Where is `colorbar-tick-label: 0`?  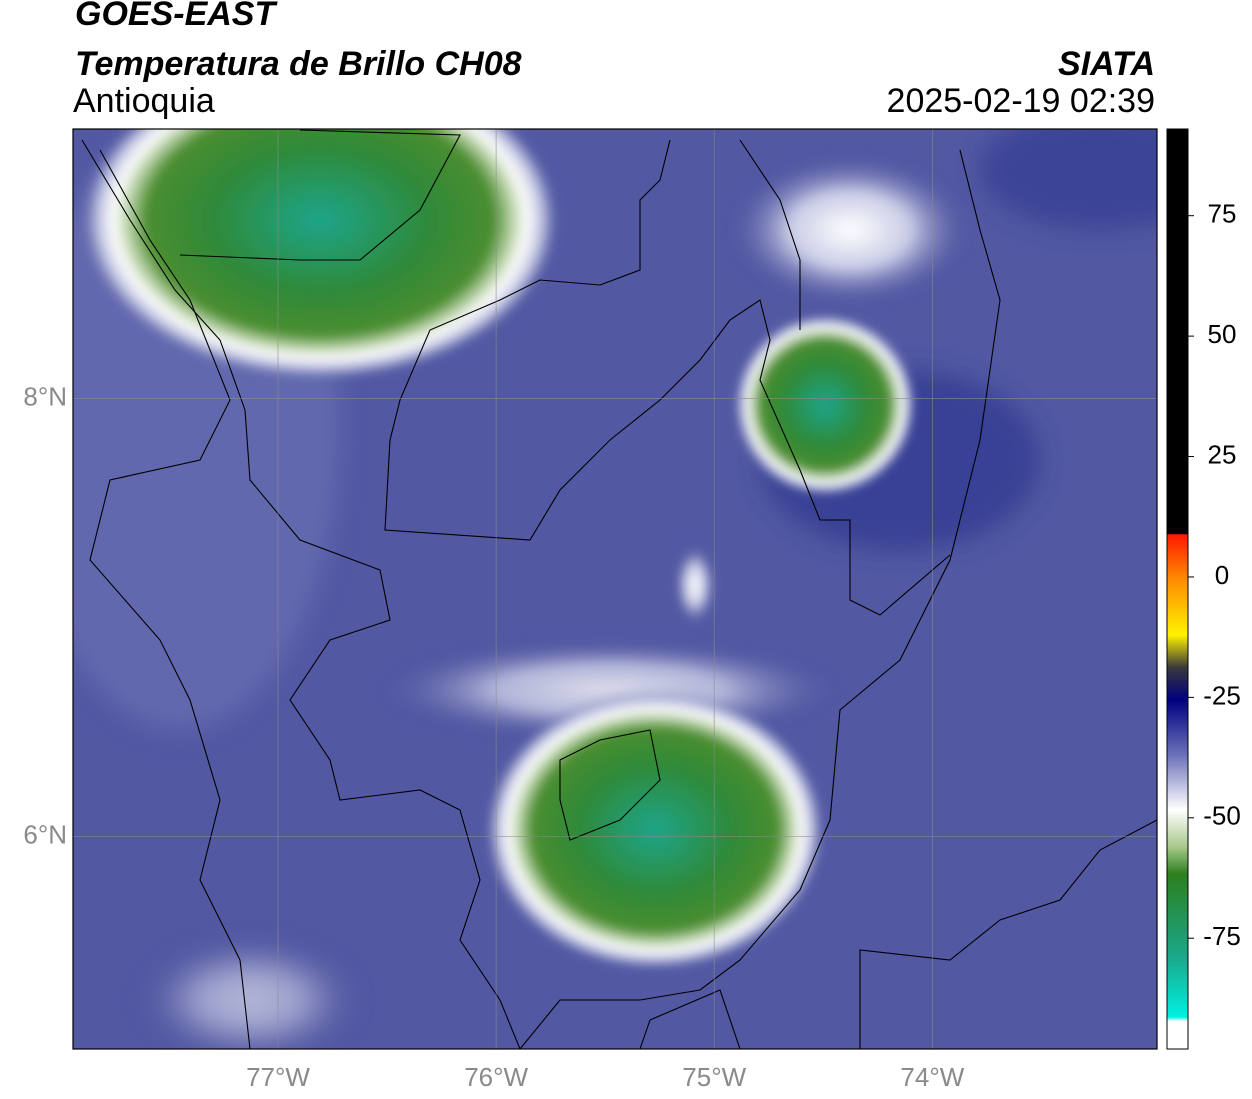 colorbar-tick-label: 0 is located at coordinates (1222, 575).